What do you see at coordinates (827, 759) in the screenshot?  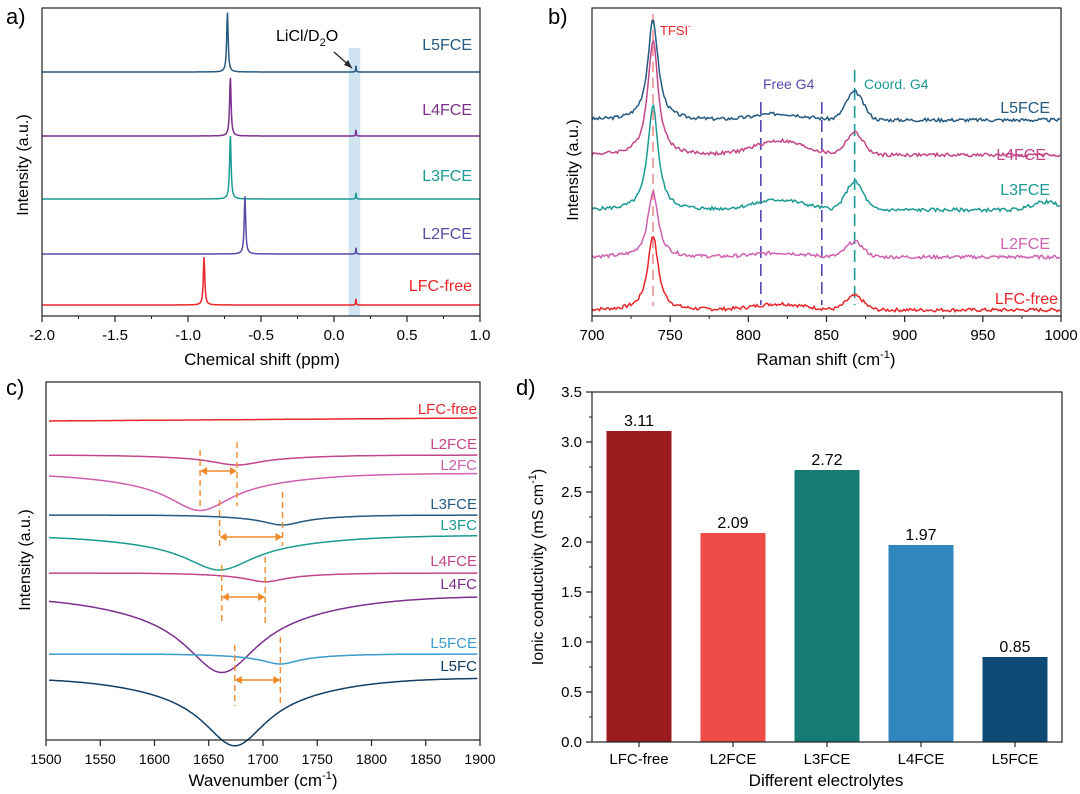 I see `panel-d-category-label: L3FCE` at bounding box center [827, 759].